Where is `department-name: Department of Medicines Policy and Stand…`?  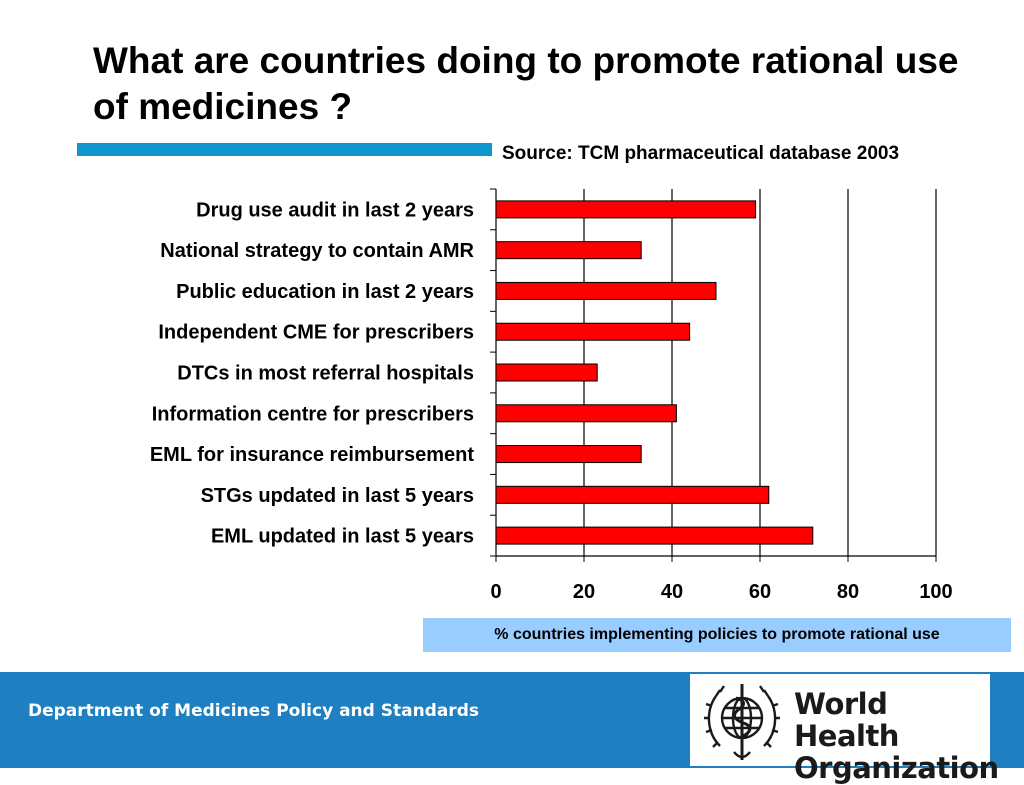 department-name: Department of Medicines Policy and Stand… is located at coordinates (253, 711).